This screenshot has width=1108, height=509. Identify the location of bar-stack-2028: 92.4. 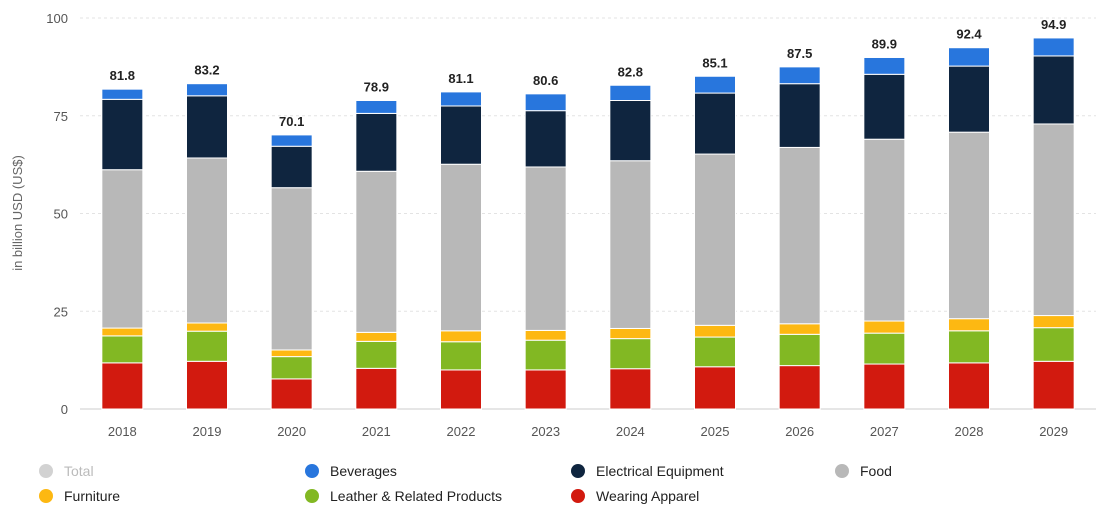
(969, 218).